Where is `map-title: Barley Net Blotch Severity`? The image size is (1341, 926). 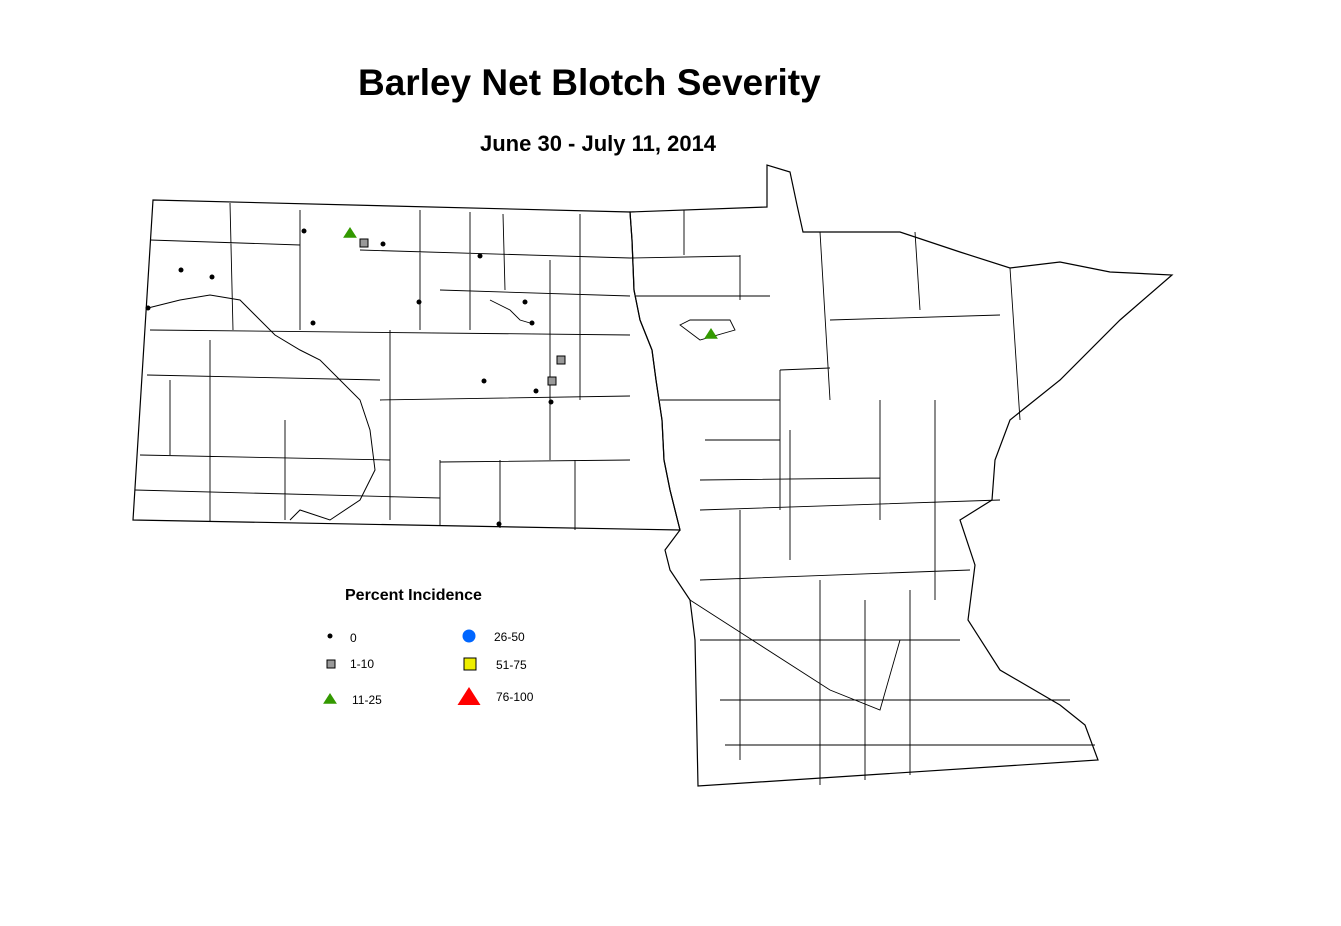 map-title: Barley Net Blotch Severity is located at coordinates (589, 82).